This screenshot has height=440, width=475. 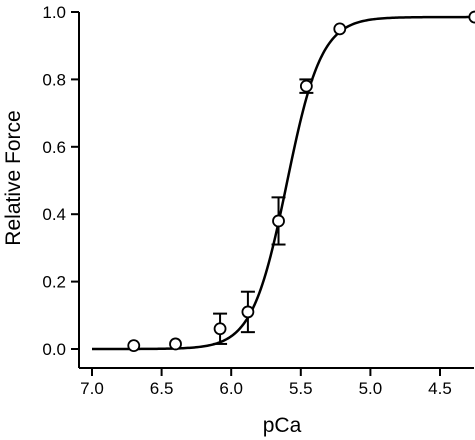 I want to click on y-tick-label: 0.4, so click(x=54, y=214).